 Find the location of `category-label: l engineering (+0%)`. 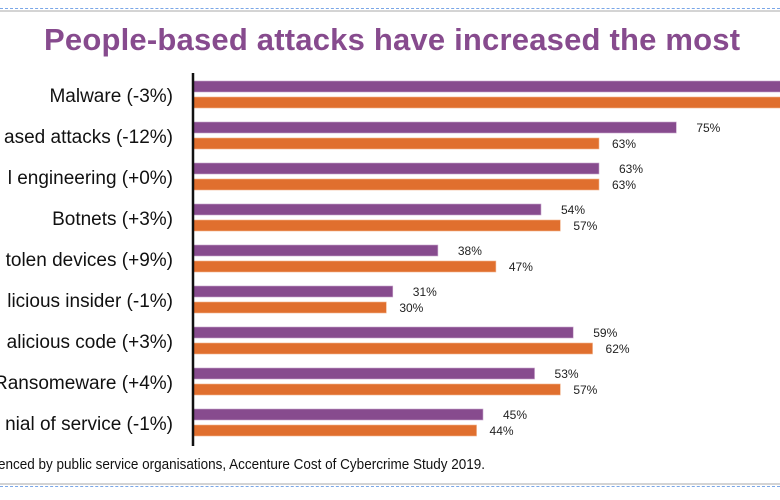

category-label: l engineering (+0%) is located at coordinates (90, 178).